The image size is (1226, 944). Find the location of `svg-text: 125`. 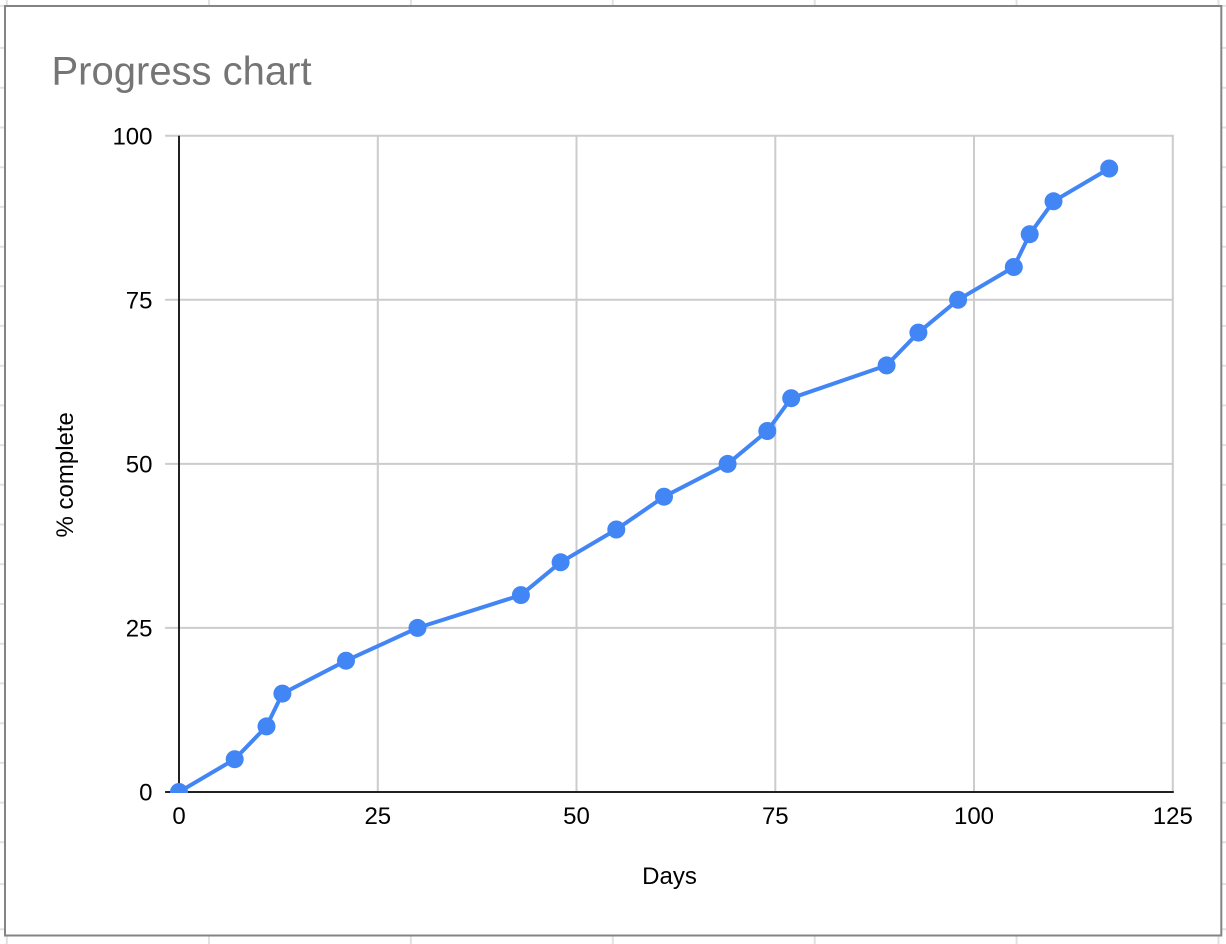

svg-text: 125 is located at coordinates (1173, 816).